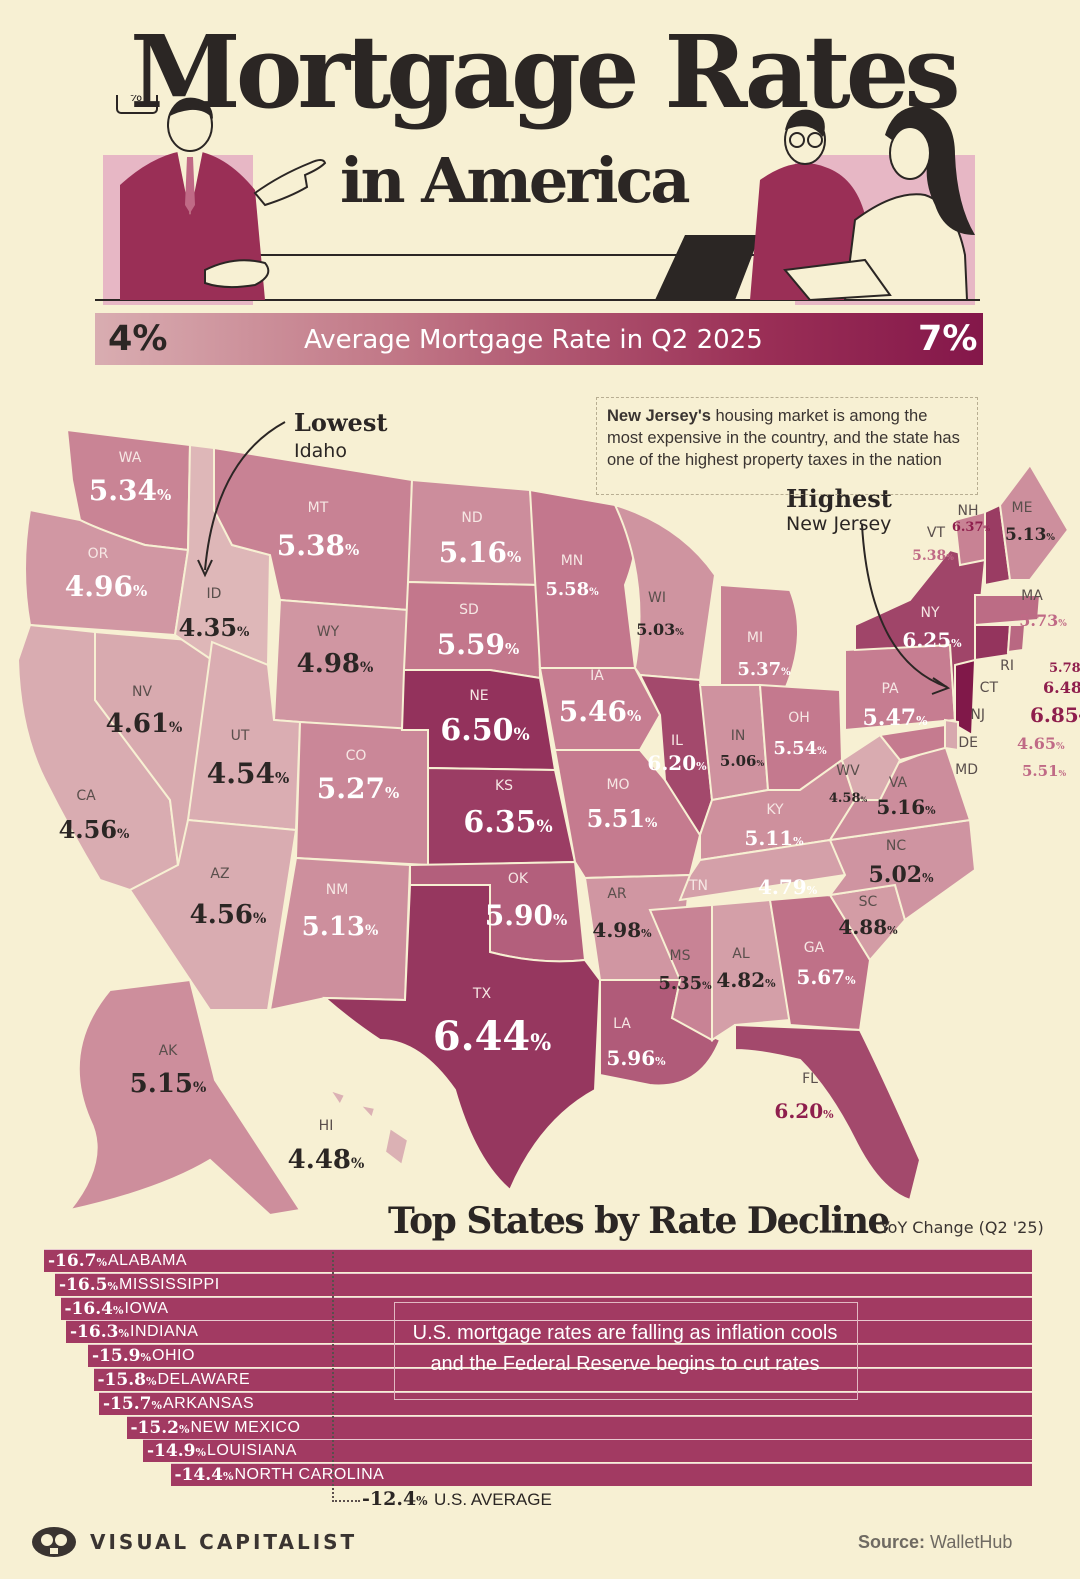  Describe the element at coordinates (77, 1261) in the screenshot. I see `decline-bar-value: -16.7%` at that location.